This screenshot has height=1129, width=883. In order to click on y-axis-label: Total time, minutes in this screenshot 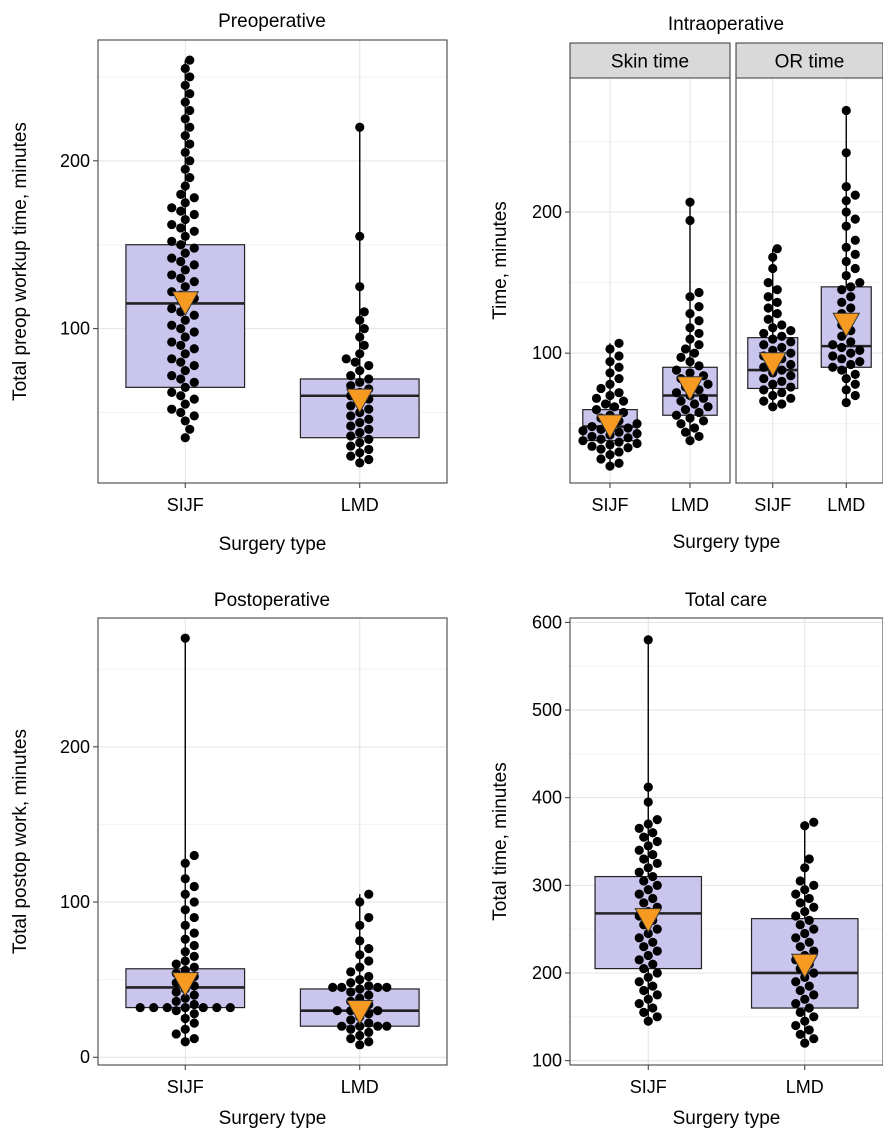, I will do `click(500, 841)`.